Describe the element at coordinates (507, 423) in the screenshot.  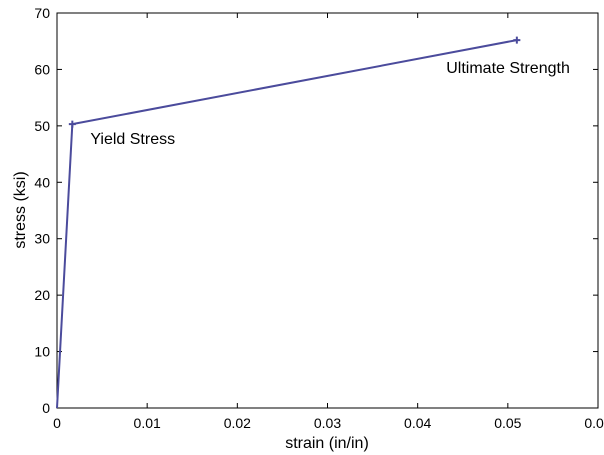
I see `x-tick-label: 0.05` at that location.